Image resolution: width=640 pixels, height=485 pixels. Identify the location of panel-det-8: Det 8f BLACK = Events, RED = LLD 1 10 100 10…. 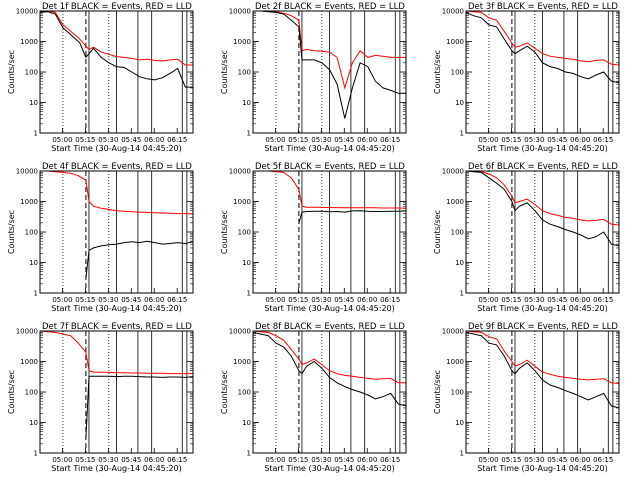
(313, 397).